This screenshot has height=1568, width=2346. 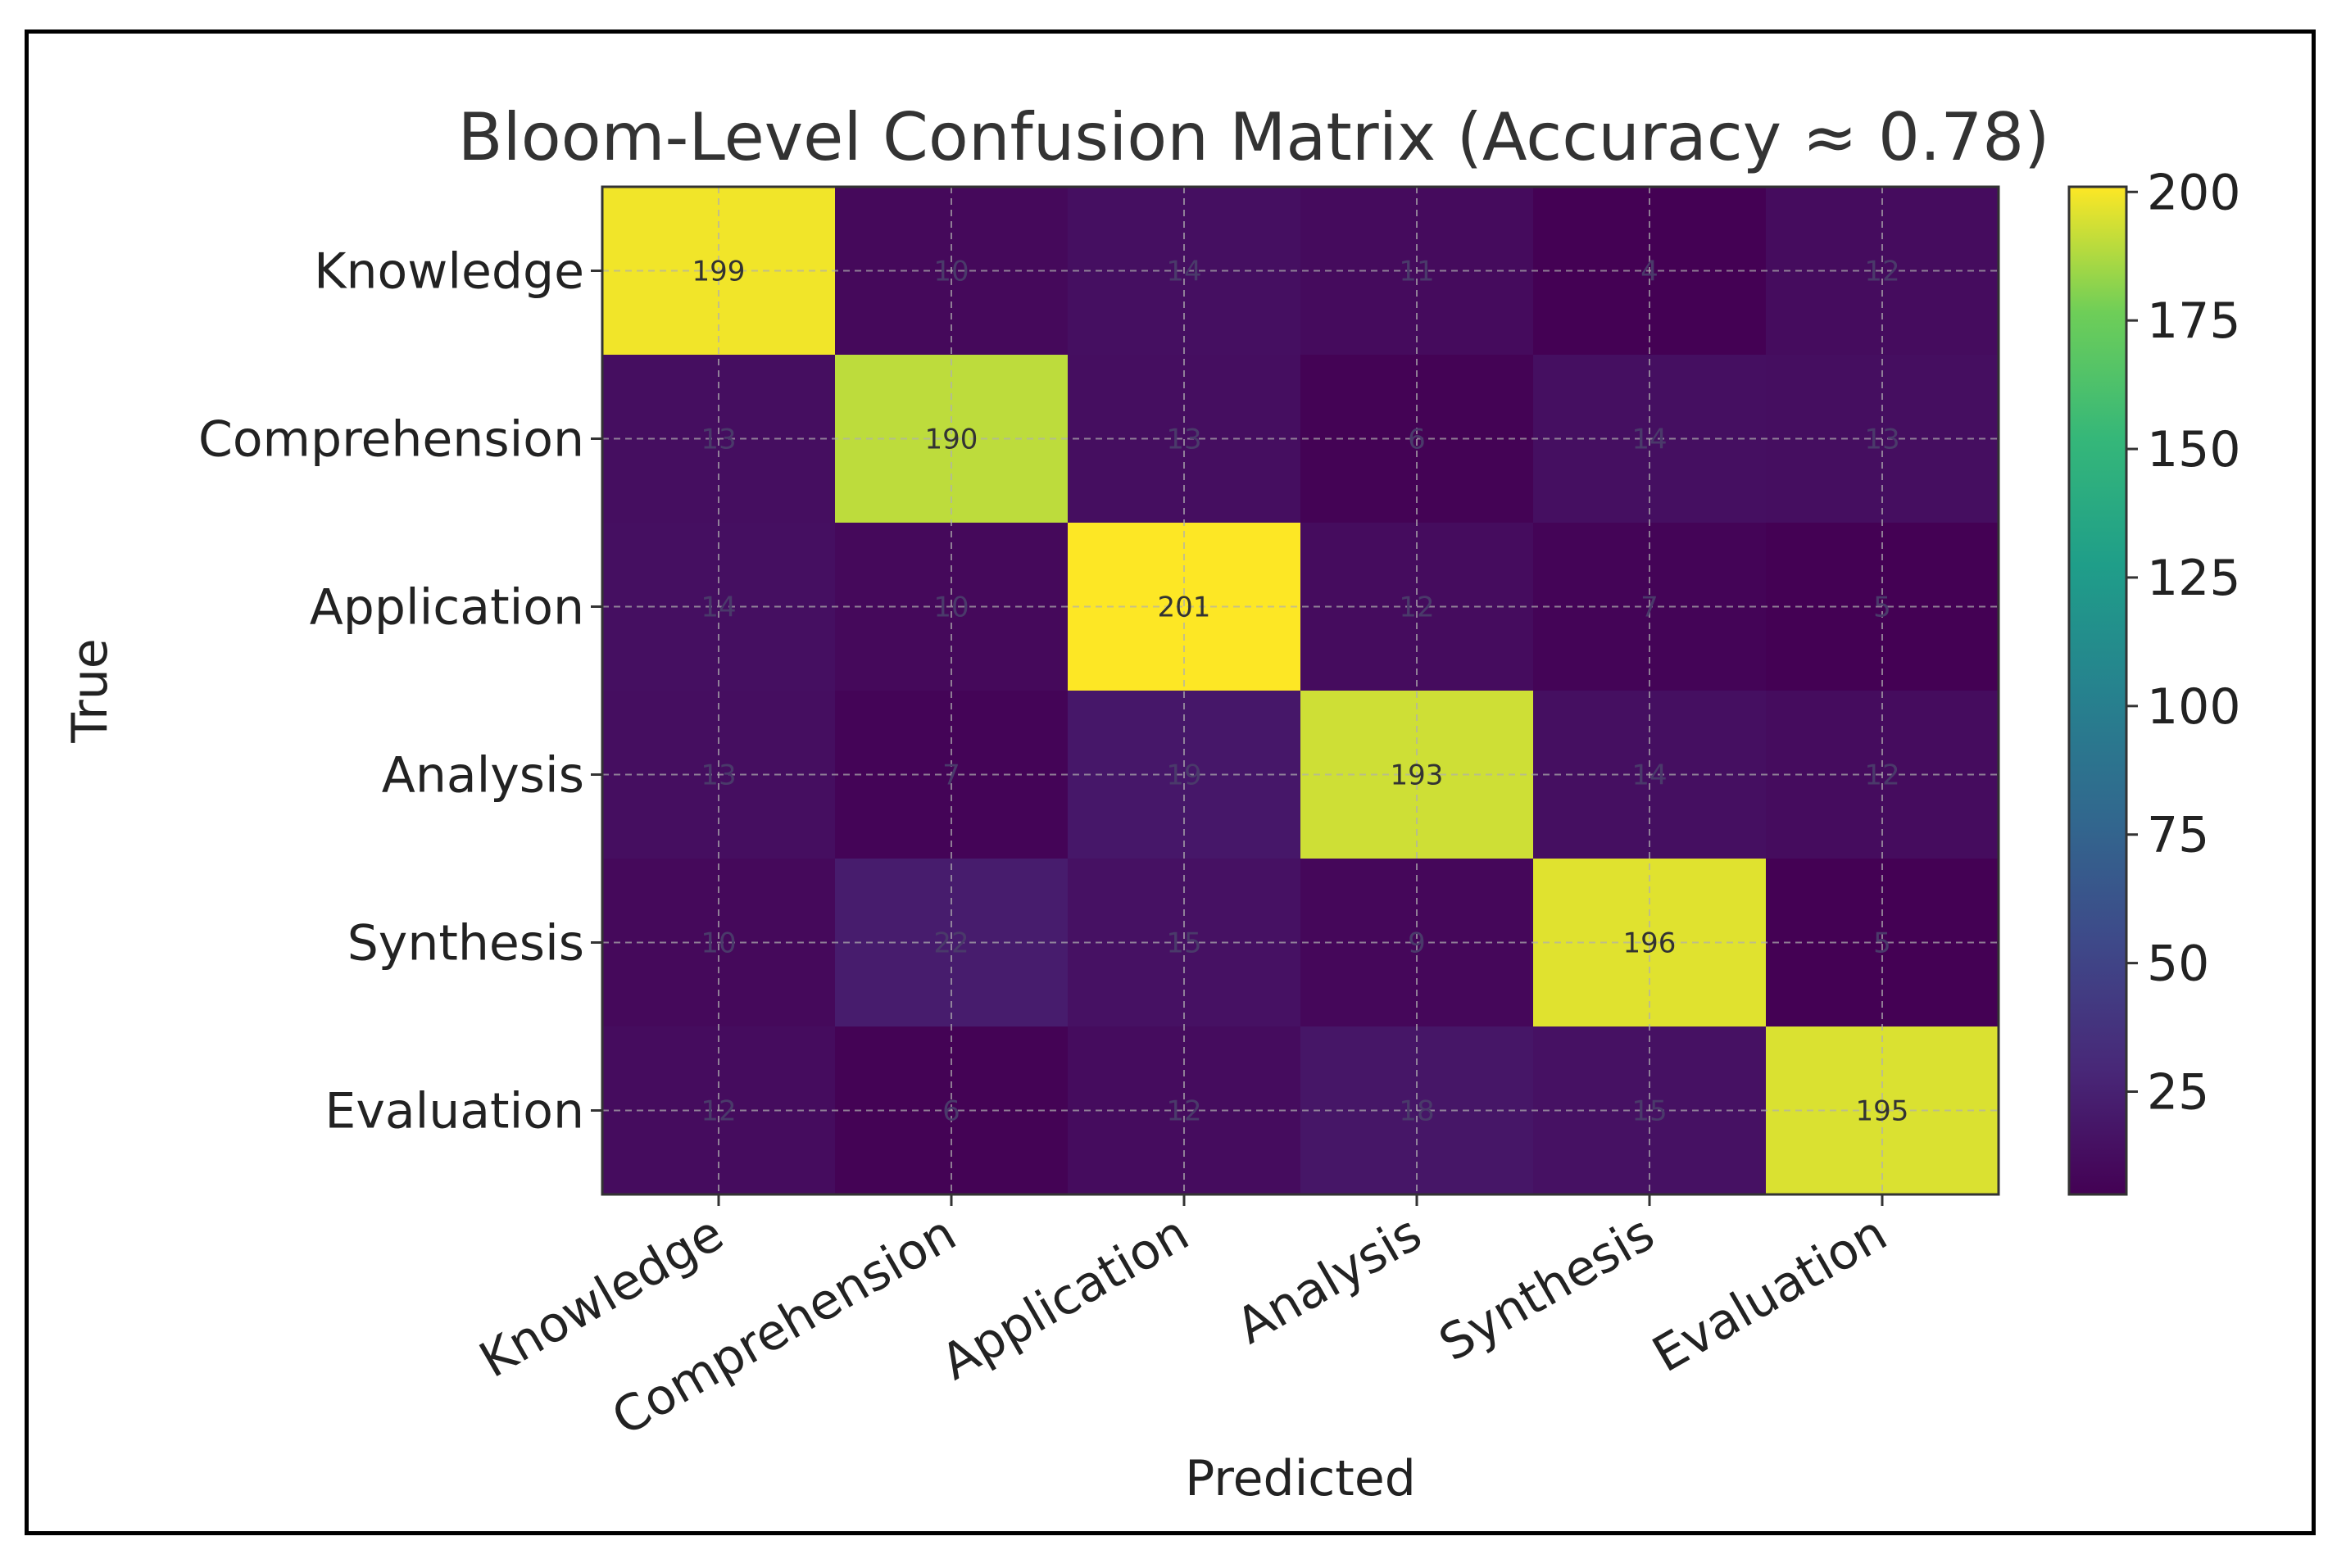 What do you see at coordinates (1769, 1294) in the screenshot?
I see `x-tick-label: Evaluation` at bounding box center [1769, 1294].